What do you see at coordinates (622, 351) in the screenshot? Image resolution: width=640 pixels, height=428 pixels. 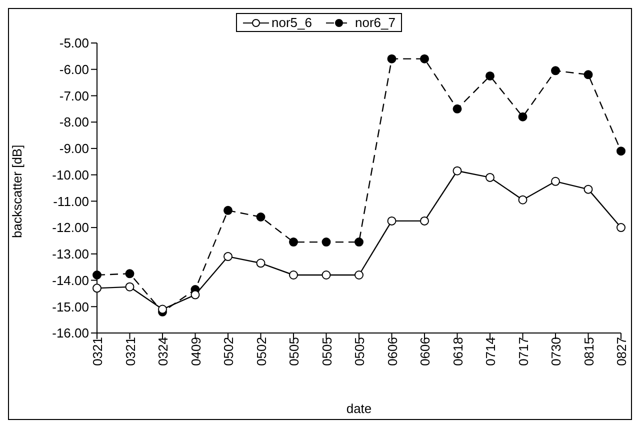 I see `x-tick-label: 0827` at bounding box center [622, 351].